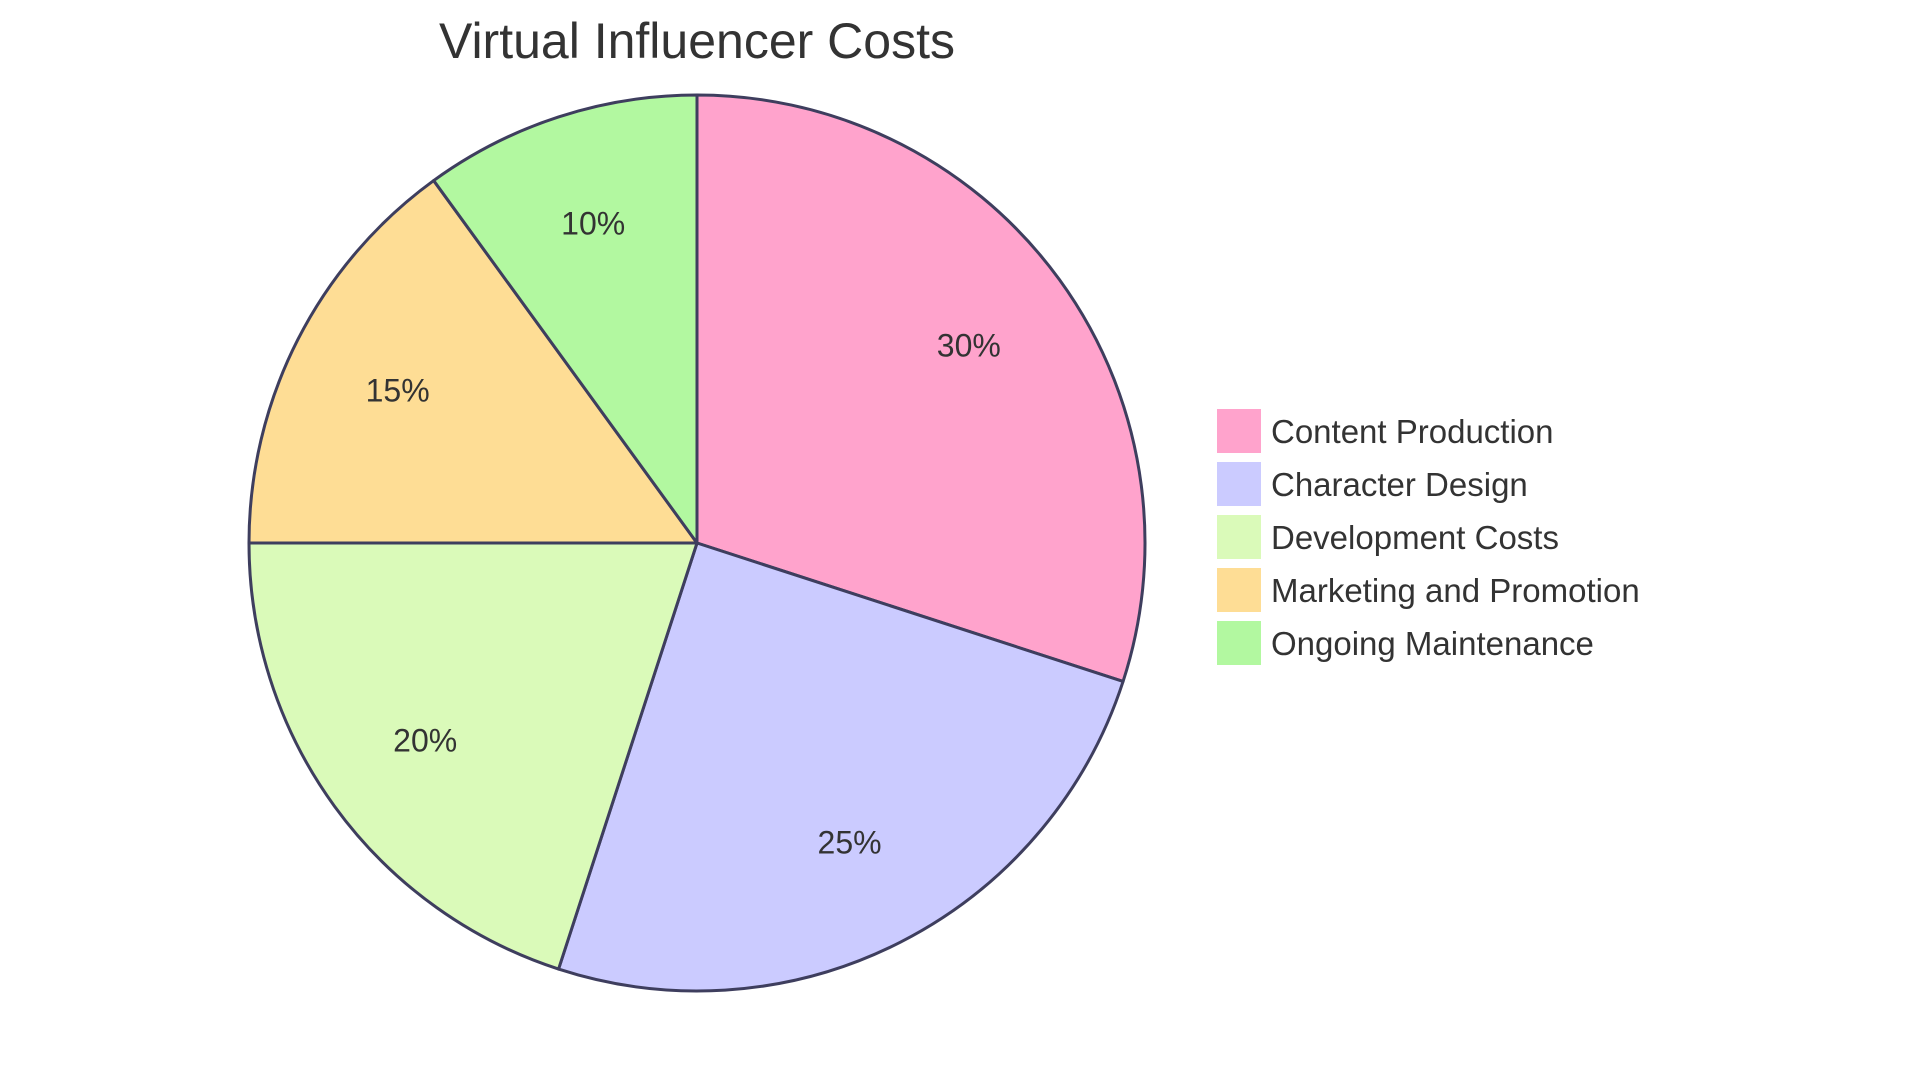  What do you see at coordinates (1432, 643) in the screenshot?
I see `legend-label: Ongoing Maintenance` at bounding box center [1432, 643].